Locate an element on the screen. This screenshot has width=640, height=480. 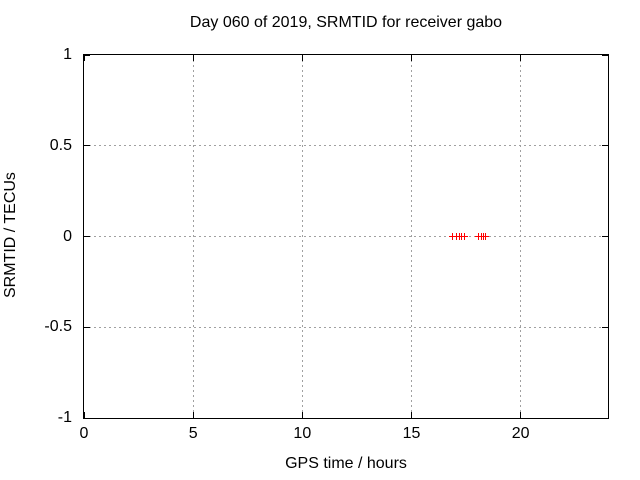
y-tick-label: -0.5 is located at coordinates (58, 327).